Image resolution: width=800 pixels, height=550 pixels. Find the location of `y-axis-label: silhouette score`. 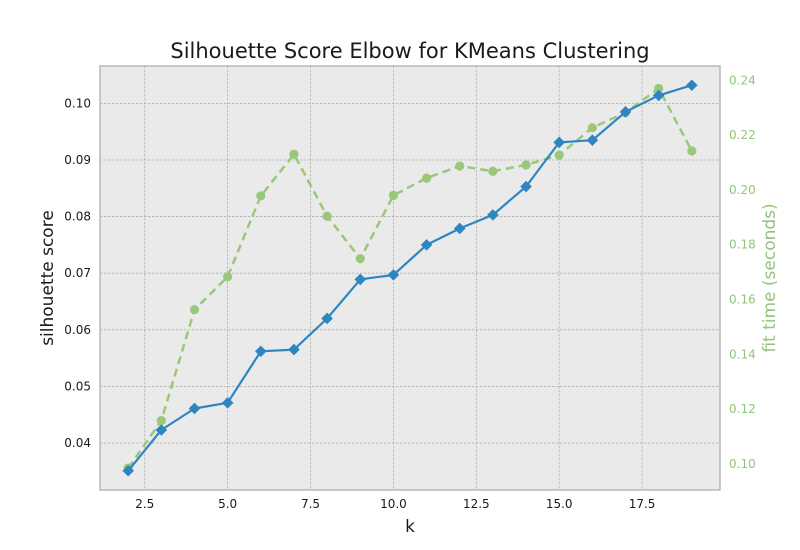

y-axis-label: silhouette score is located at coordinates (48, 278).